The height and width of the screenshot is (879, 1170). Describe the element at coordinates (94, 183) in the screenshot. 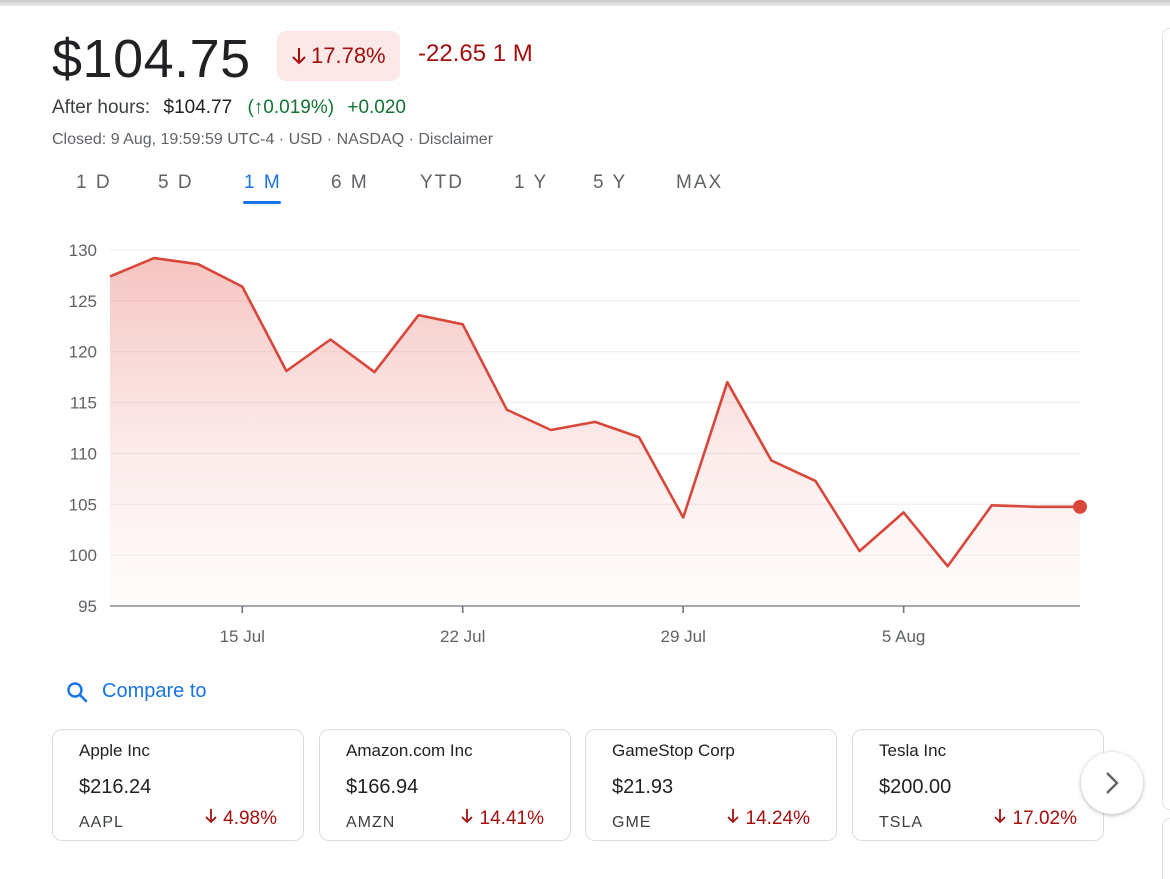

I see `tab-1d: 1 D` at that location.